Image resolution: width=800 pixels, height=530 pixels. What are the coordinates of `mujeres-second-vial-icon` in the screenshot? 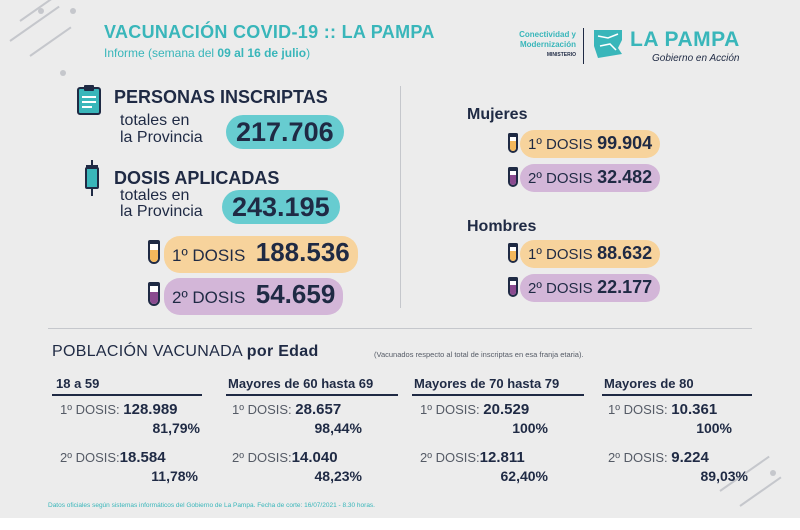 It's located at (513, 177).